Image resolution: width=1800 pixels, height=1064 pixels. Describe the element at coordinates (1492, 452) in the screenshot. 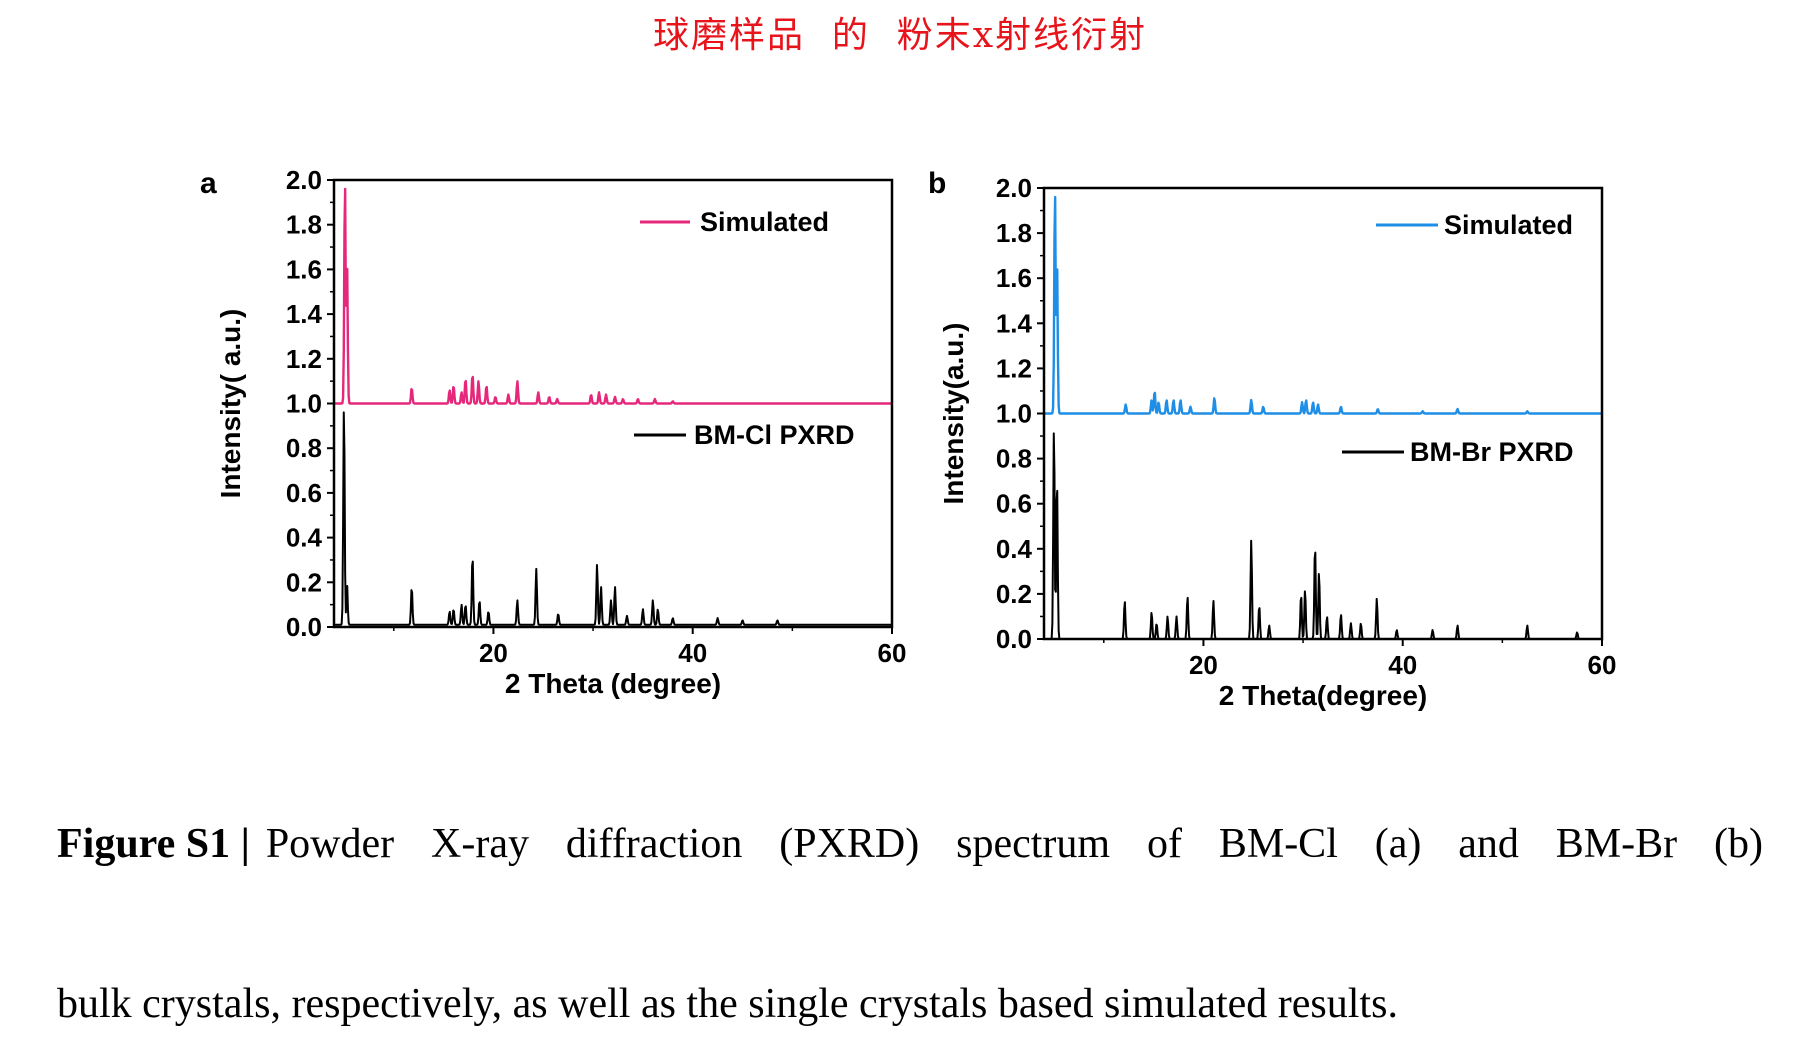

I see `legend-label-measured: BM-Br PXRD` at that location.